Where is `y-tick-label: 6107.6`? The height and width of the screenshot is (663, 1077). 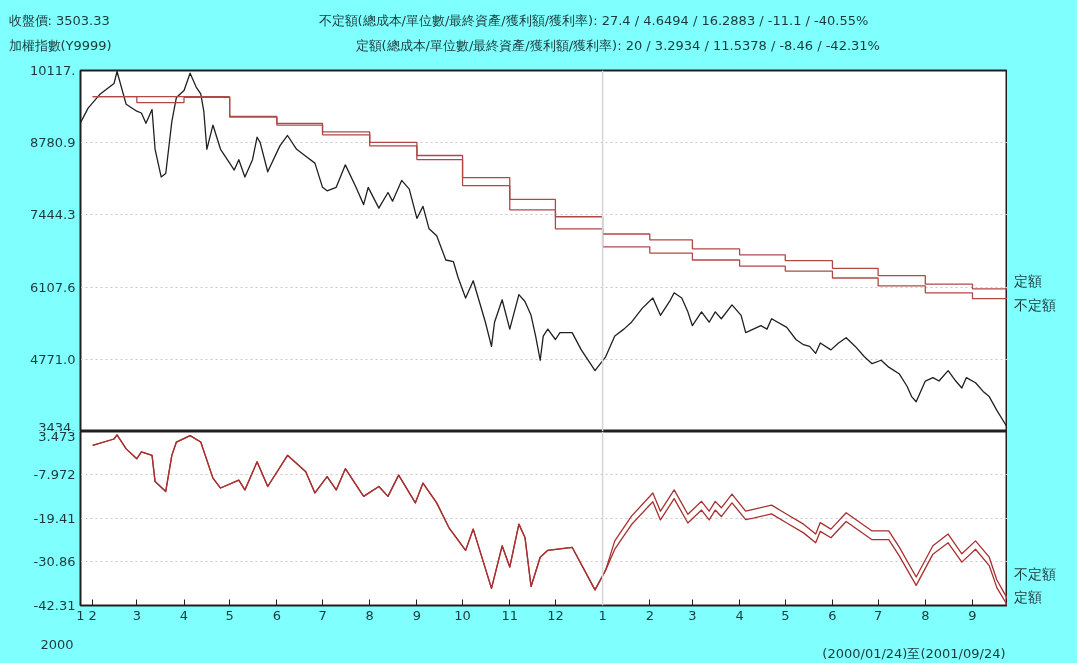 y-tick-label: 6107.6 is located at coordinates (53, 287).